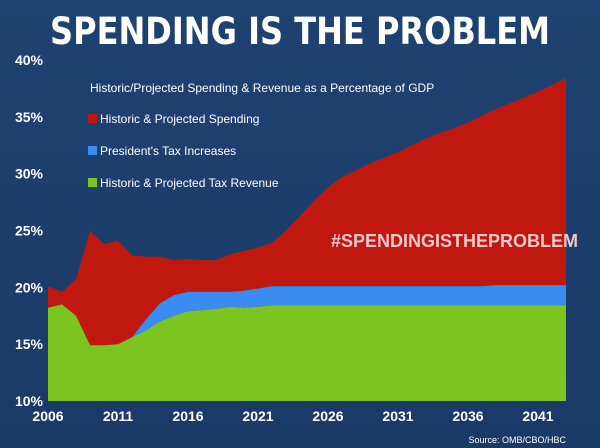 The width and height of the screenshot is (600, 448). I want to click on area-tax-increases, so click(307, 315).